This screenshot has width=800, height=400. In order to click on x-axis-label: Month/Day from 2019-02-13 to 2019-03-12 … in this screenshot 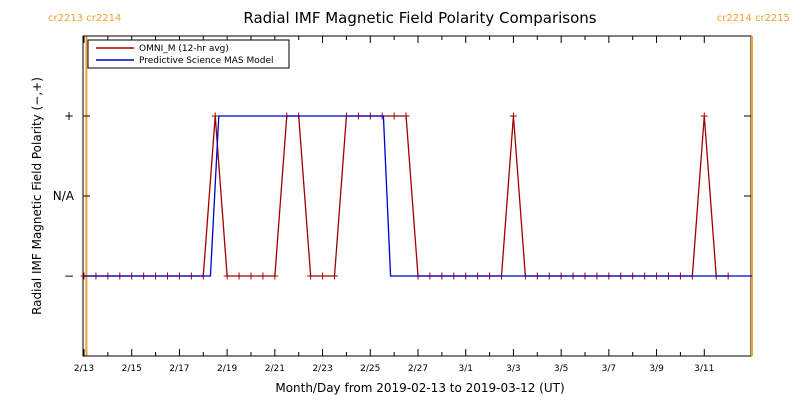, I will do `click(419, 388)`.